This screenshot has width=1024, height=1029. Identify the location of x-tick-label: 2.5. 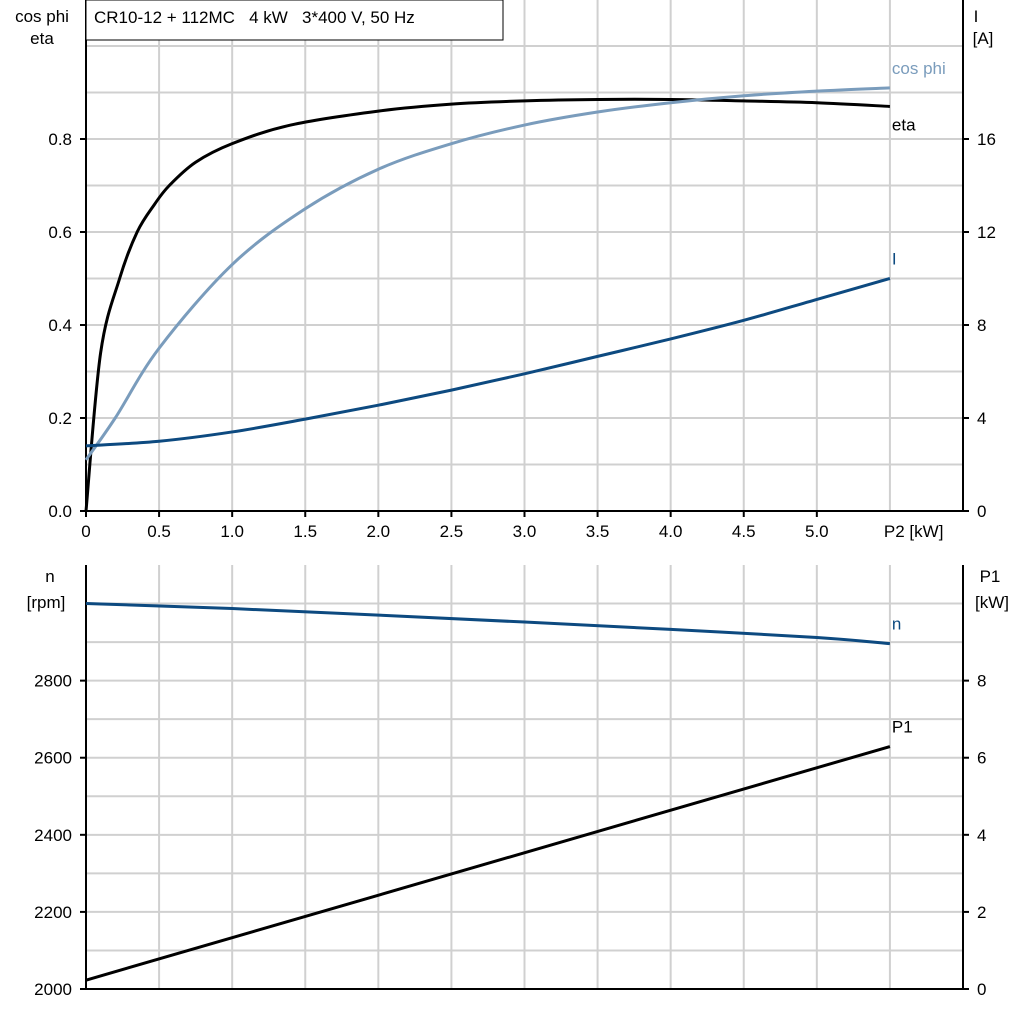
(452, 531).